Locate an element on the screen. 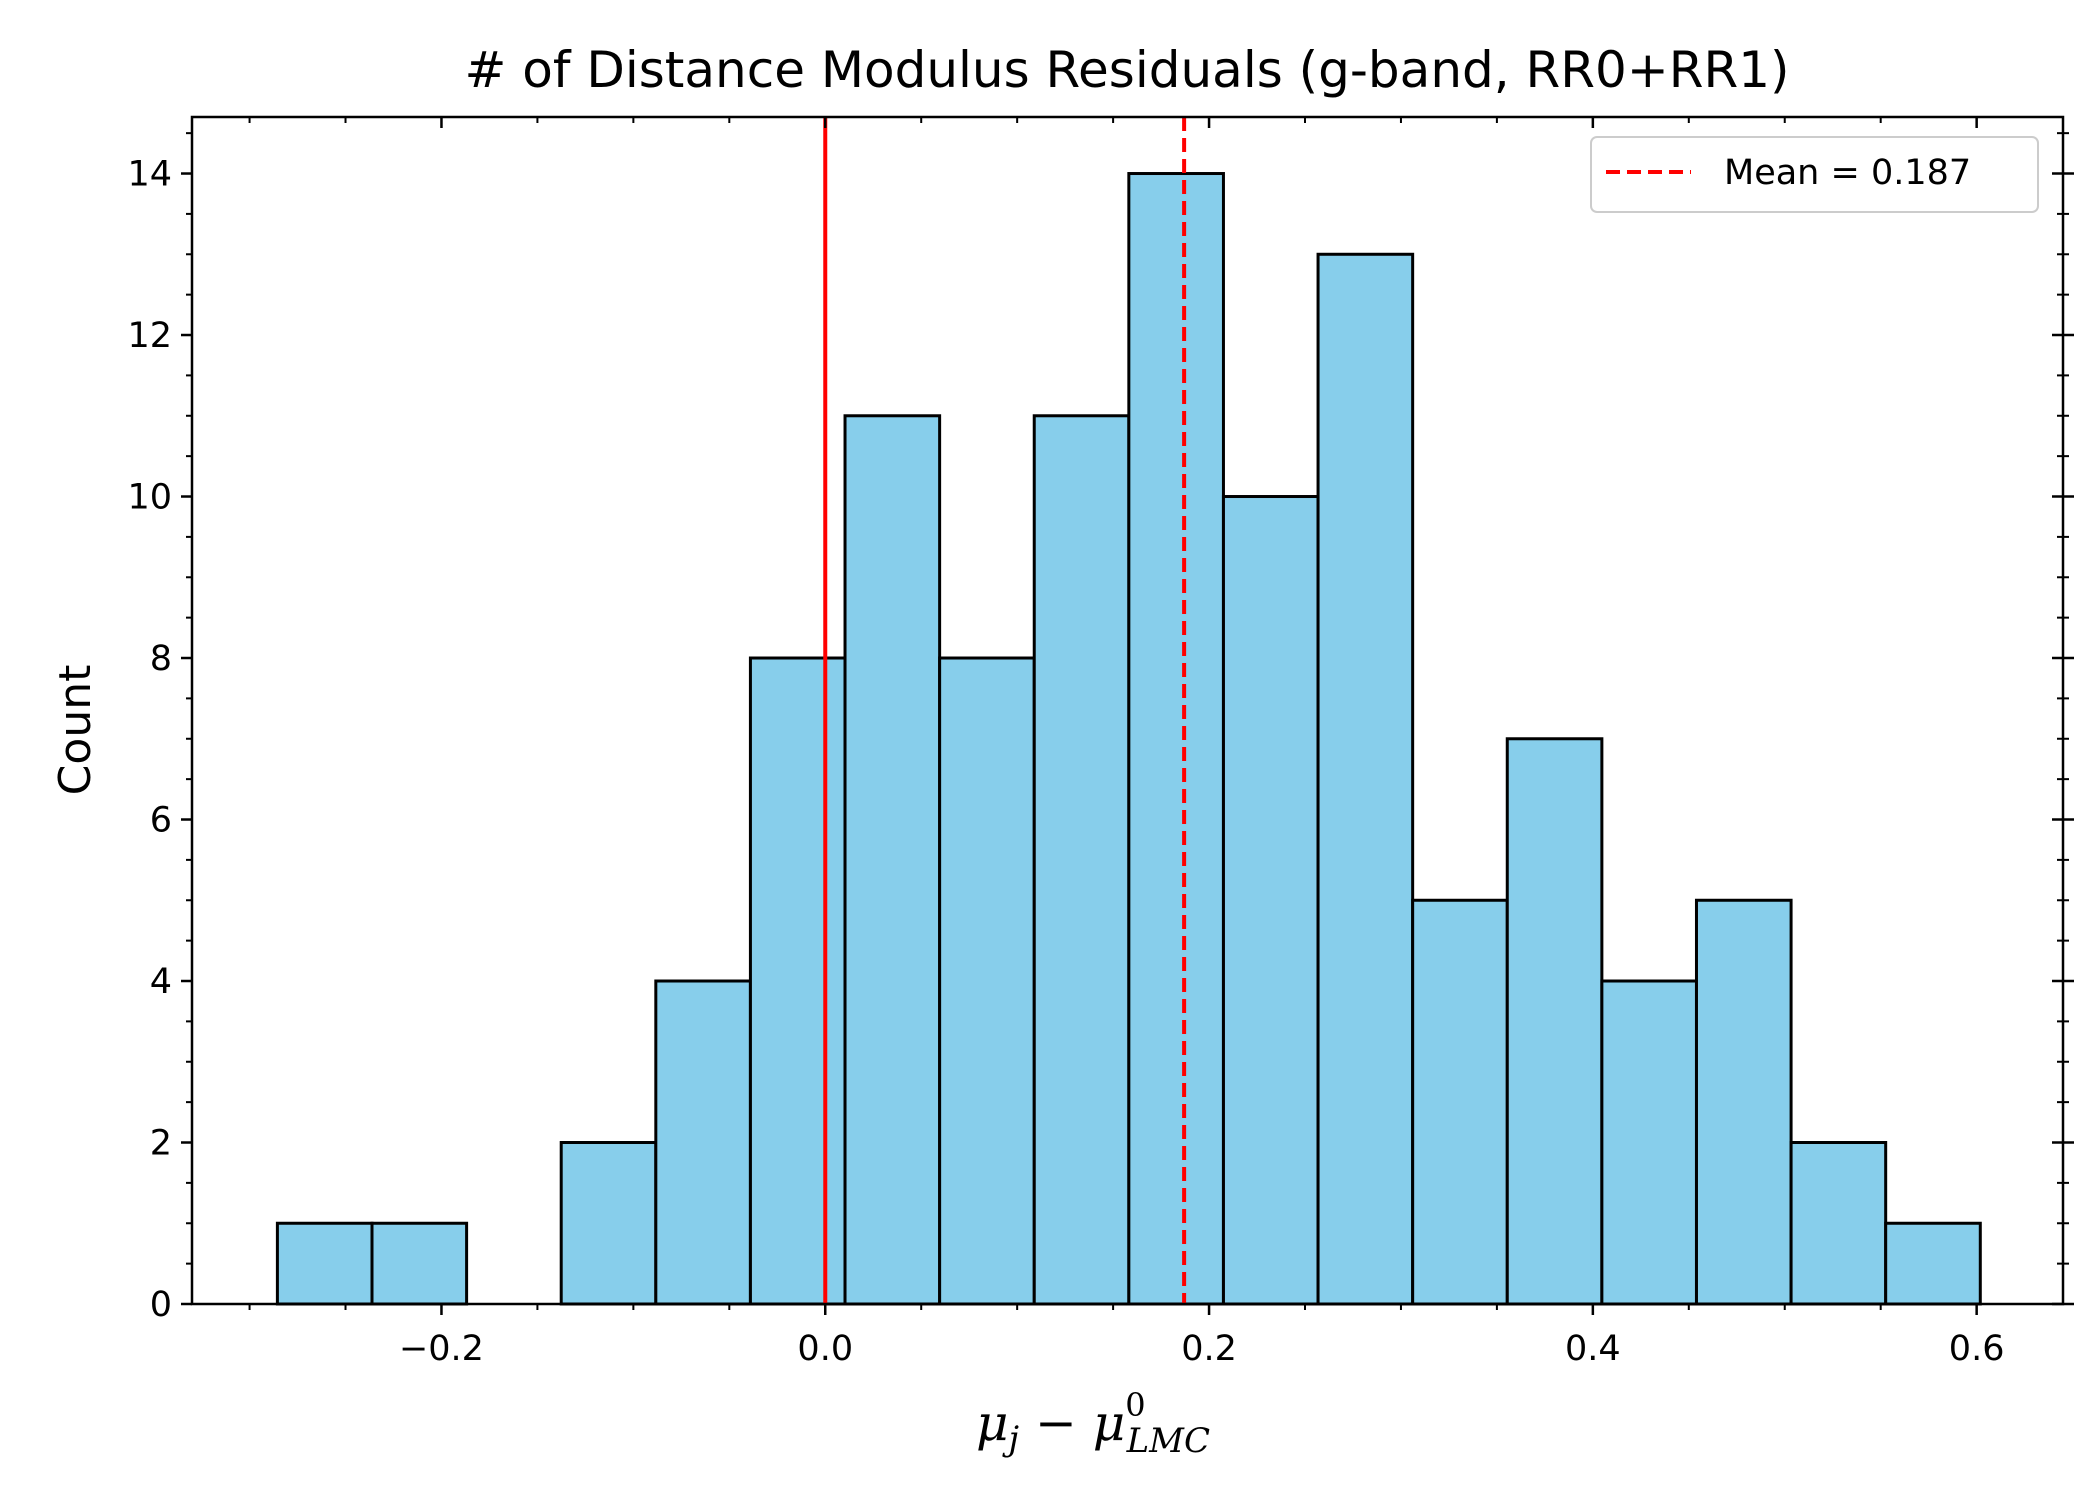 The width and height of the screenshot is (2100, 1500). y-tick-label: 10 is located at coordinates (149, 498).